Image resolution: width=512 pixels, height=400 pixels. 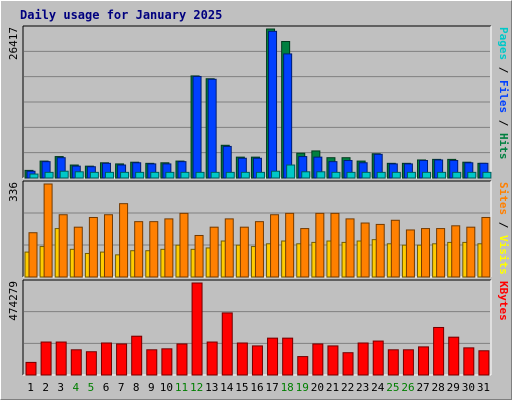 I want to click on legend-segment: Visits, so click(x=503, y=255).